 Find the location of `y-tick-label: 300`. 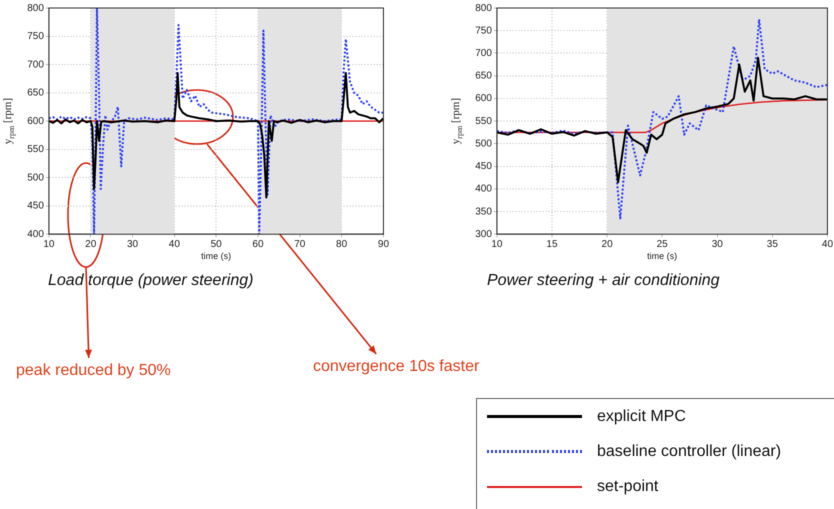

y-tick-label: 300 is located at coordinates (483, 234).